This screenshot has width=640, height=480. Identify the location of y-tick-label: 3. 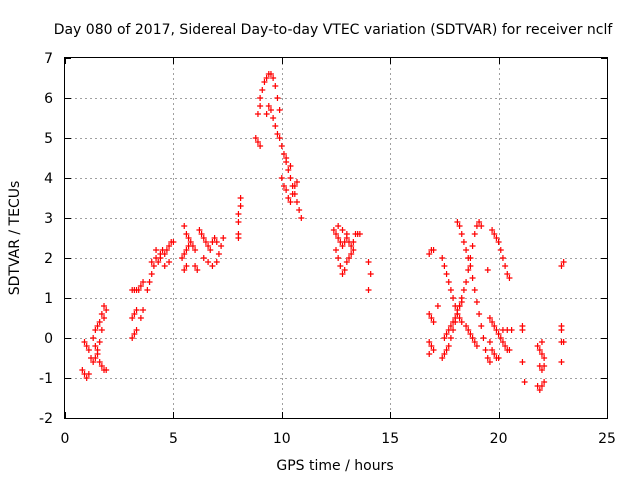
(48, 219).